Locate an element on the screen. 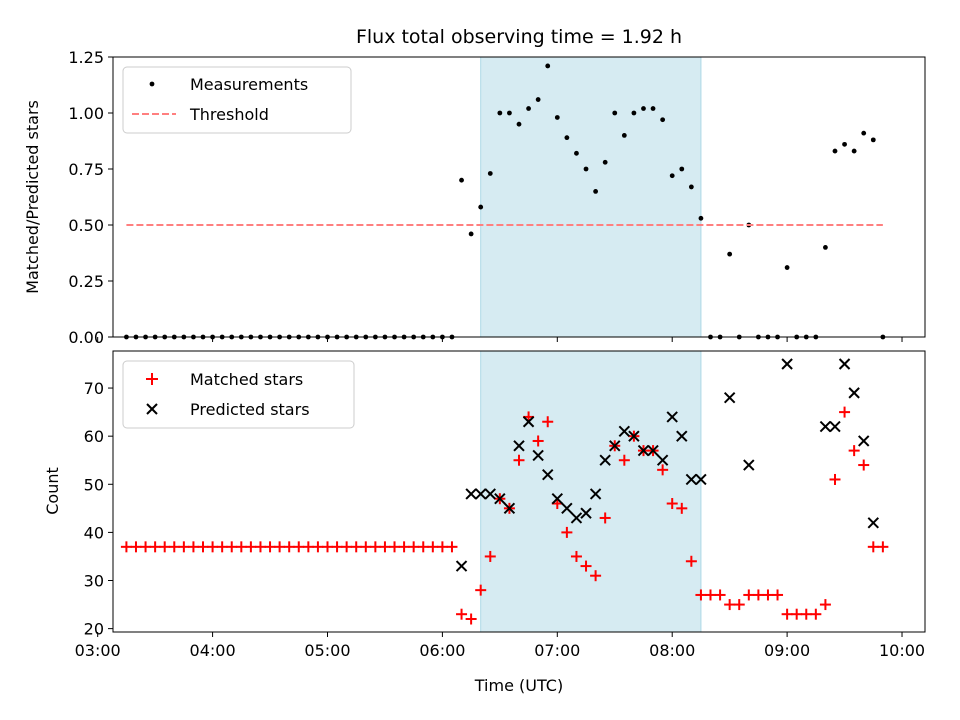 This screenshot has height=720, width=960. legend-measurements-label: Measurements is located at coordinates (249, 84).